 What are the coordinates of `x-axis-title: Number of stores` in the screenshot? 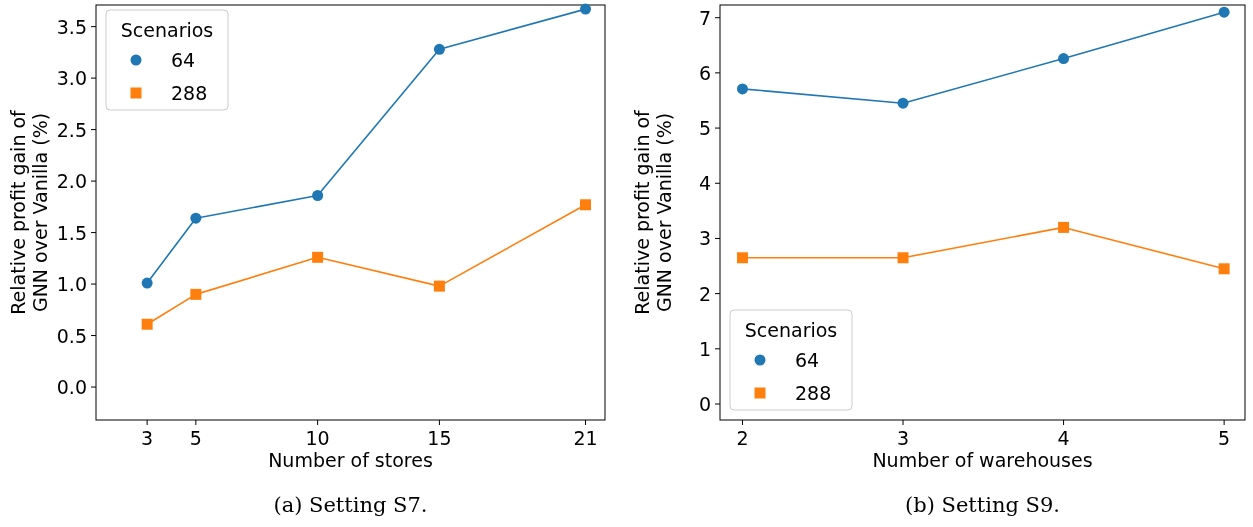 It's located at (350, 460).